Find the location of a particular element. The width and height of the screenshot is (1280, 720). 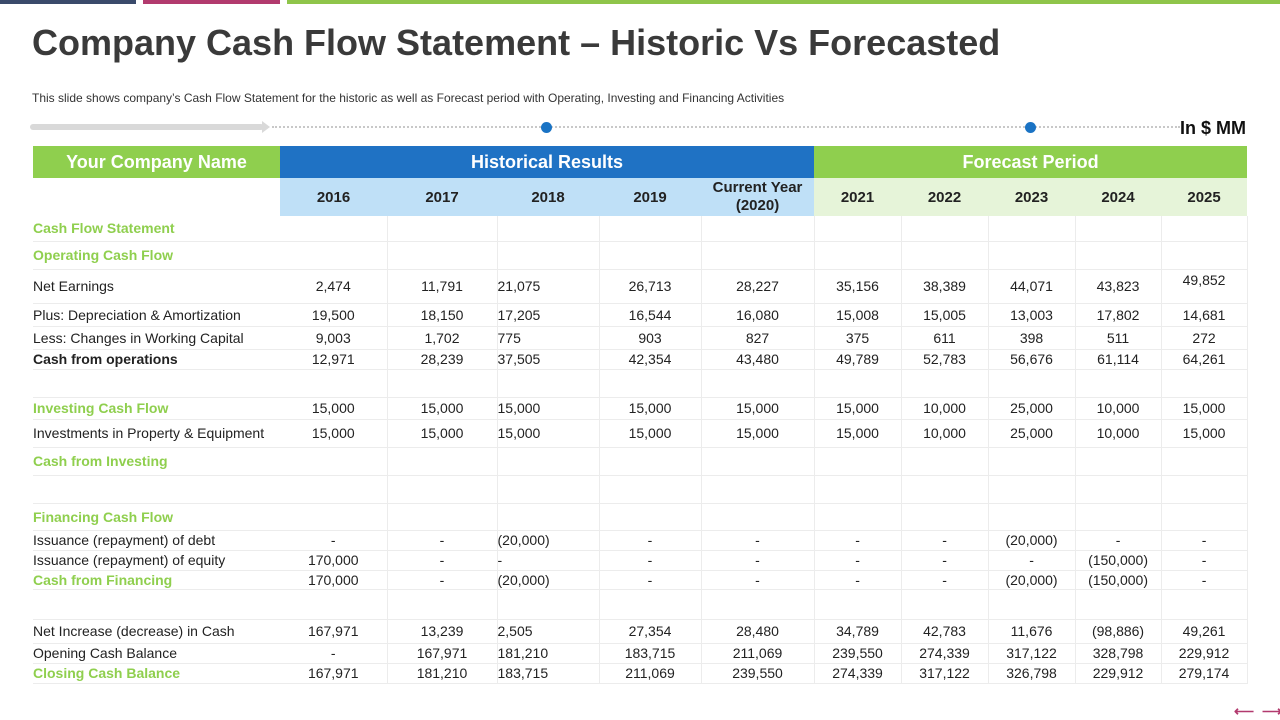

row-value-cell: 167,971 is located at coordinates (442, 653).